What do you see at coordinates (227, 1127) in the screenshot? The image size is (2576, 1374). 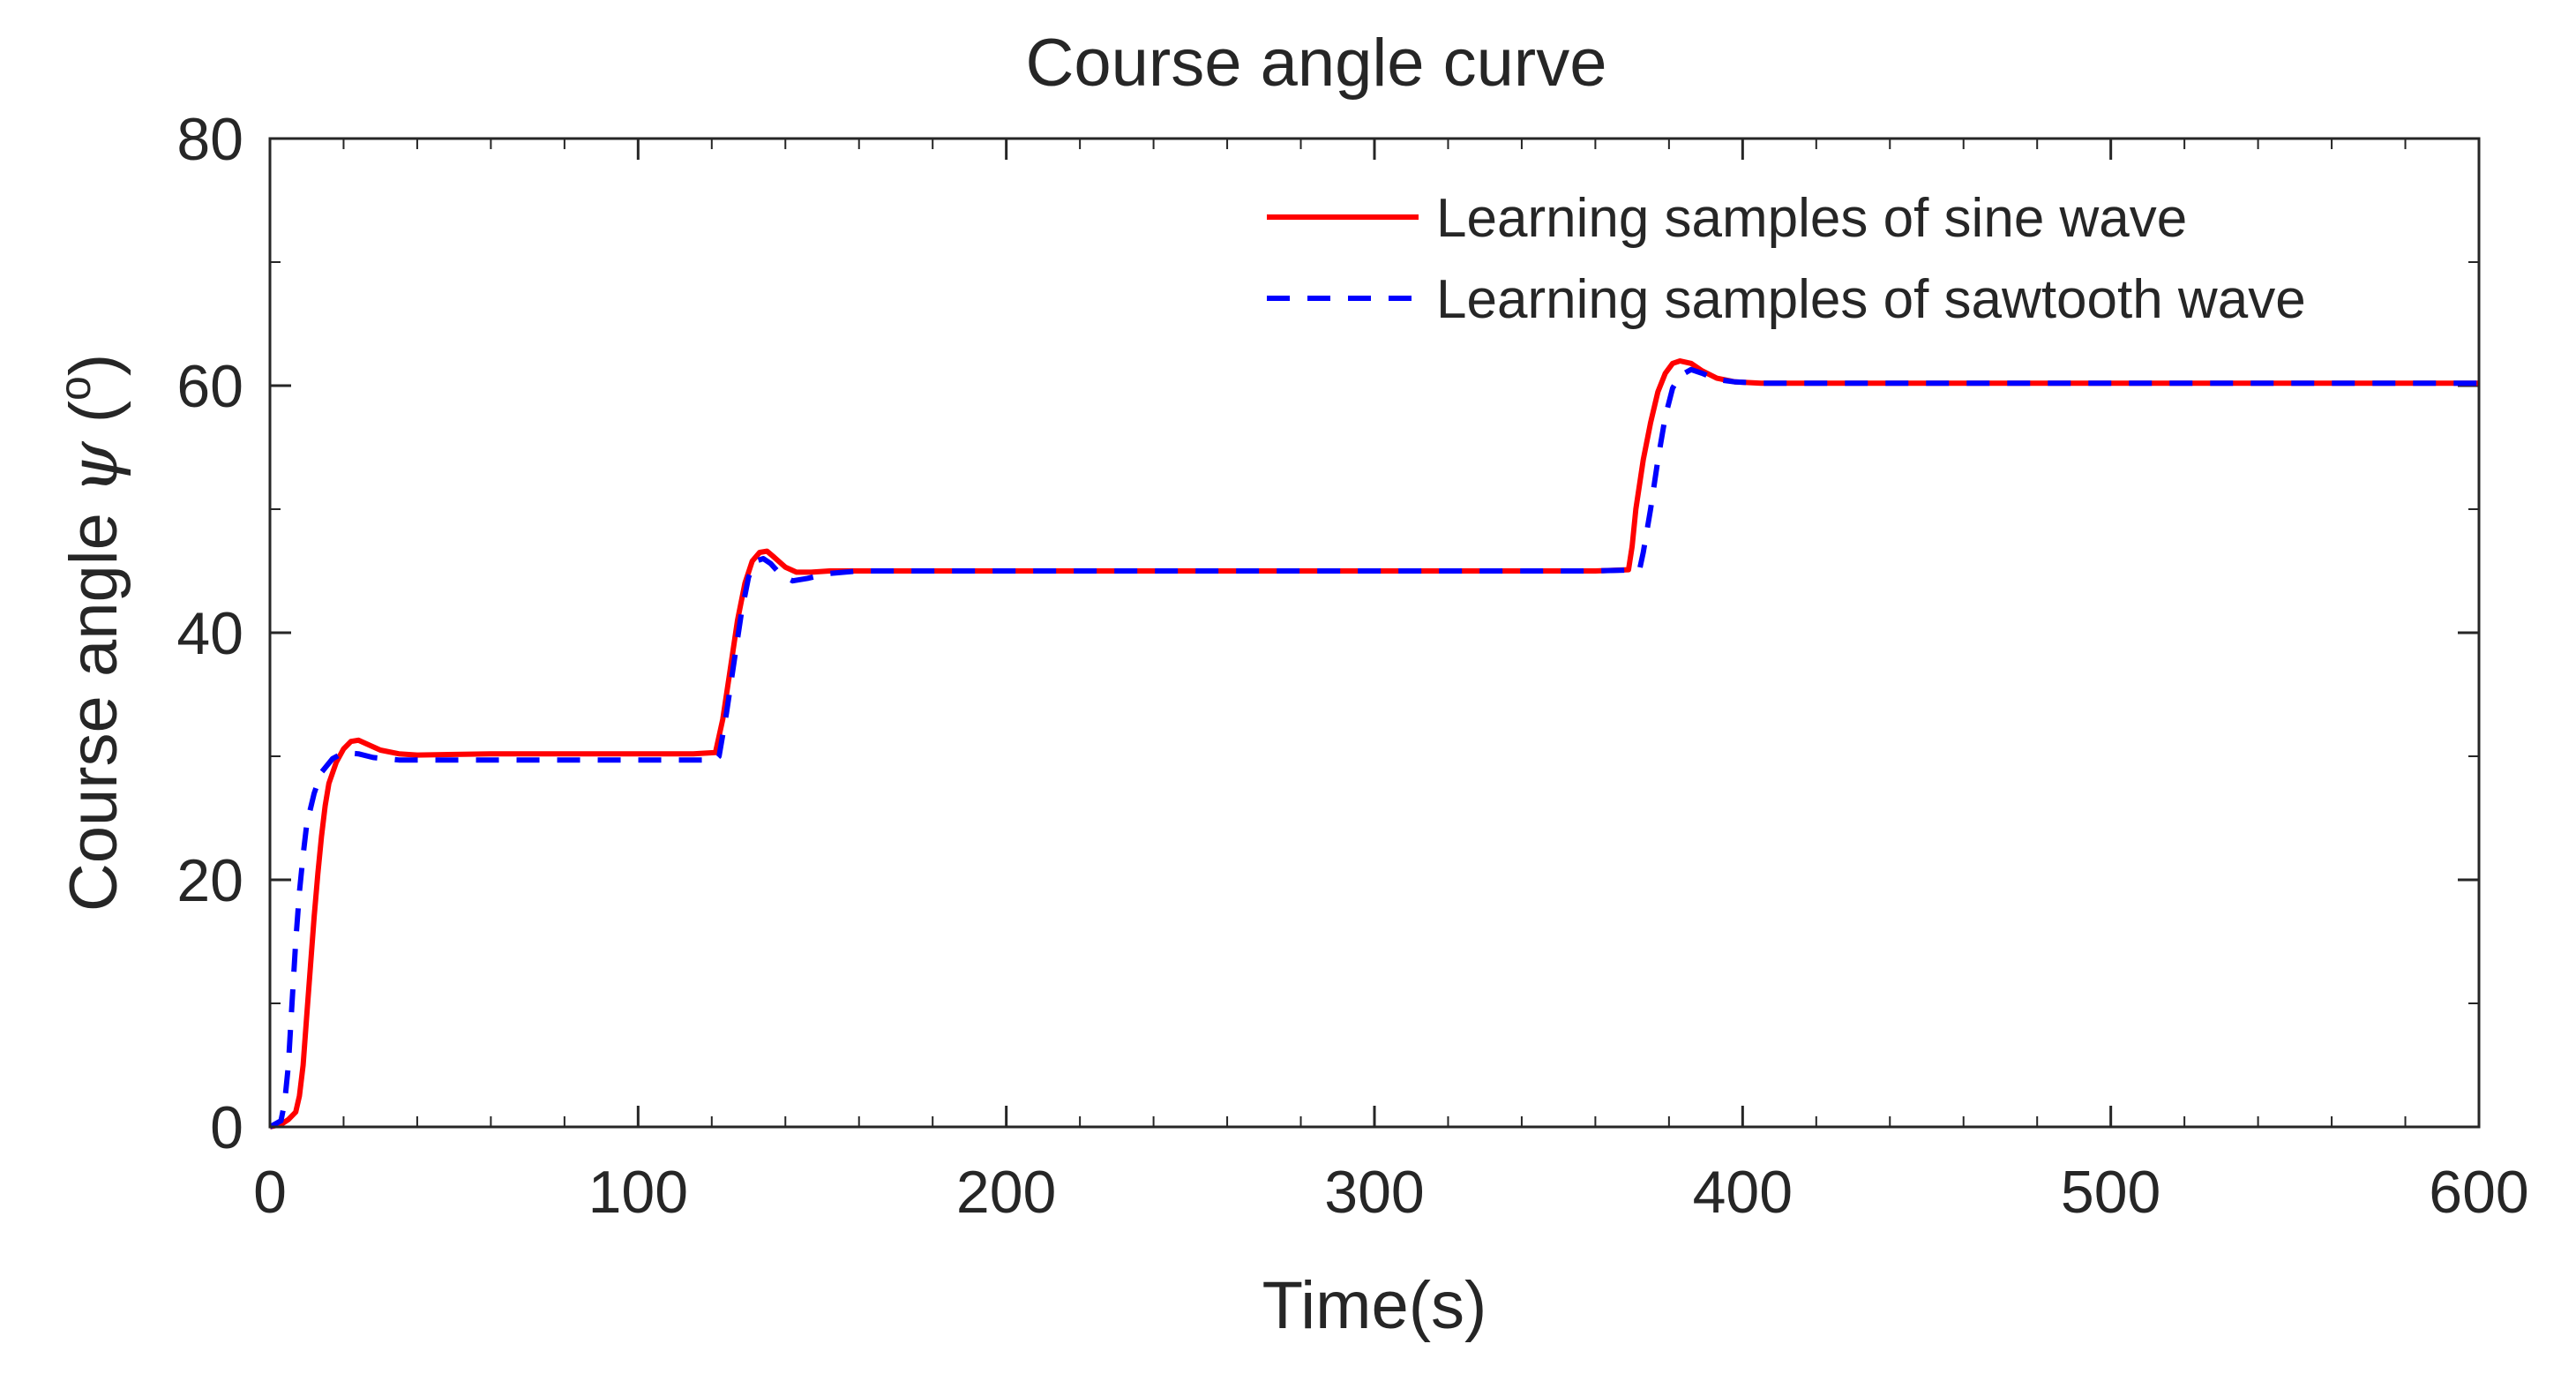 I see `y-tick-label: 0` at bounding box center [227, 1127].